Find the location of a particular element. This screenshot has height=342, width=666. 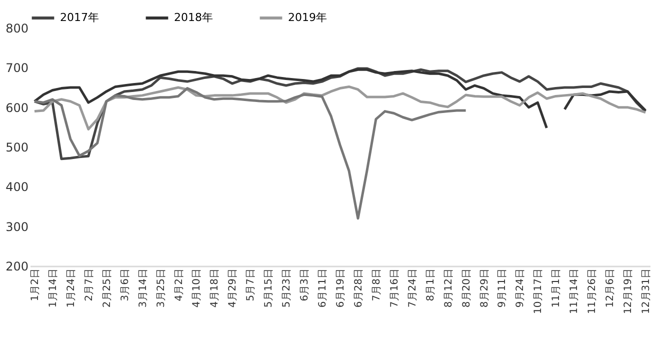

y-tick-label: 500 is located at coordinates (17, 147).